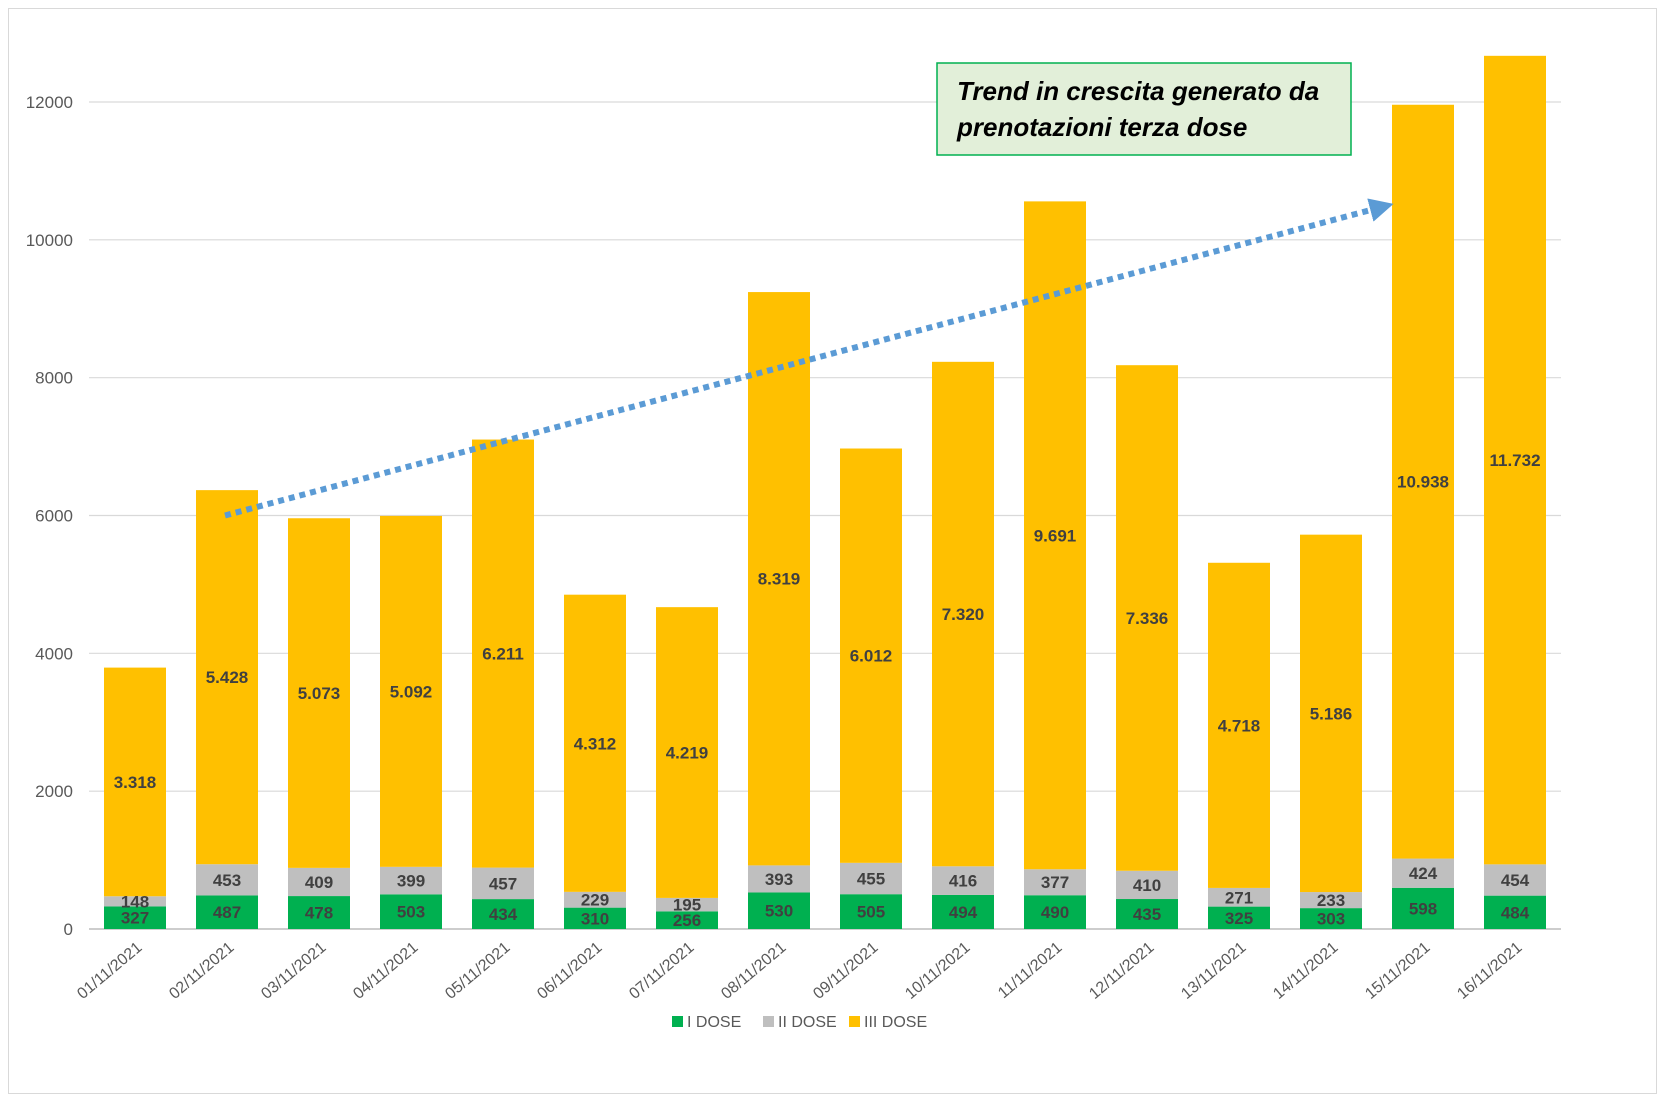 The image size is (1659, 1100). I want to click on data-label: 7.336, so click(1147, 618).